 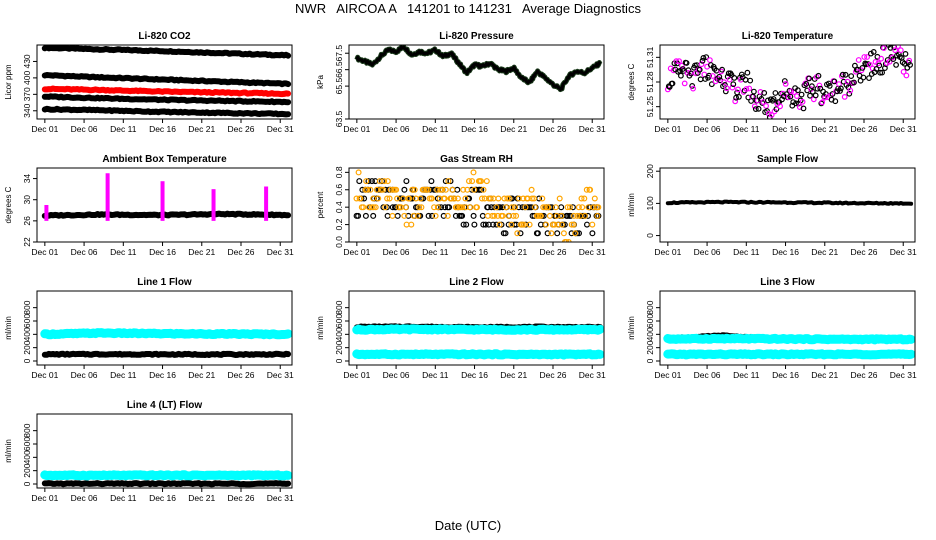 I want to click on x-tick-label: Dec 16, so click(x=785, y=252).